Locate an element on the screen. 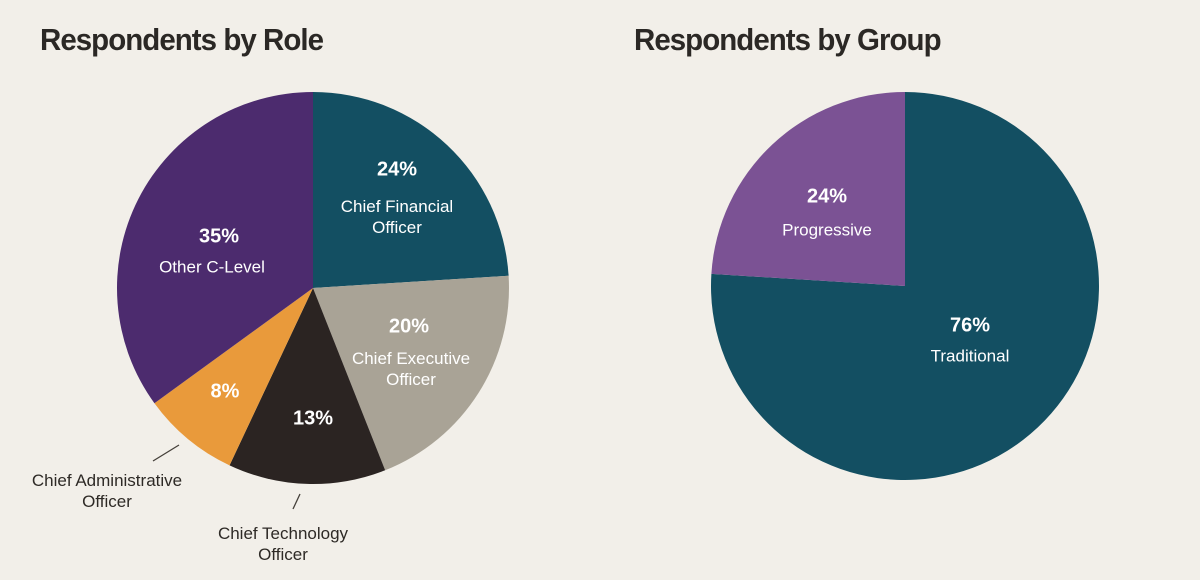 The height and width of the screenshot is (580, 1200). role-cfo-label: Chief Financial Officer is located at coordinates (397, 217).